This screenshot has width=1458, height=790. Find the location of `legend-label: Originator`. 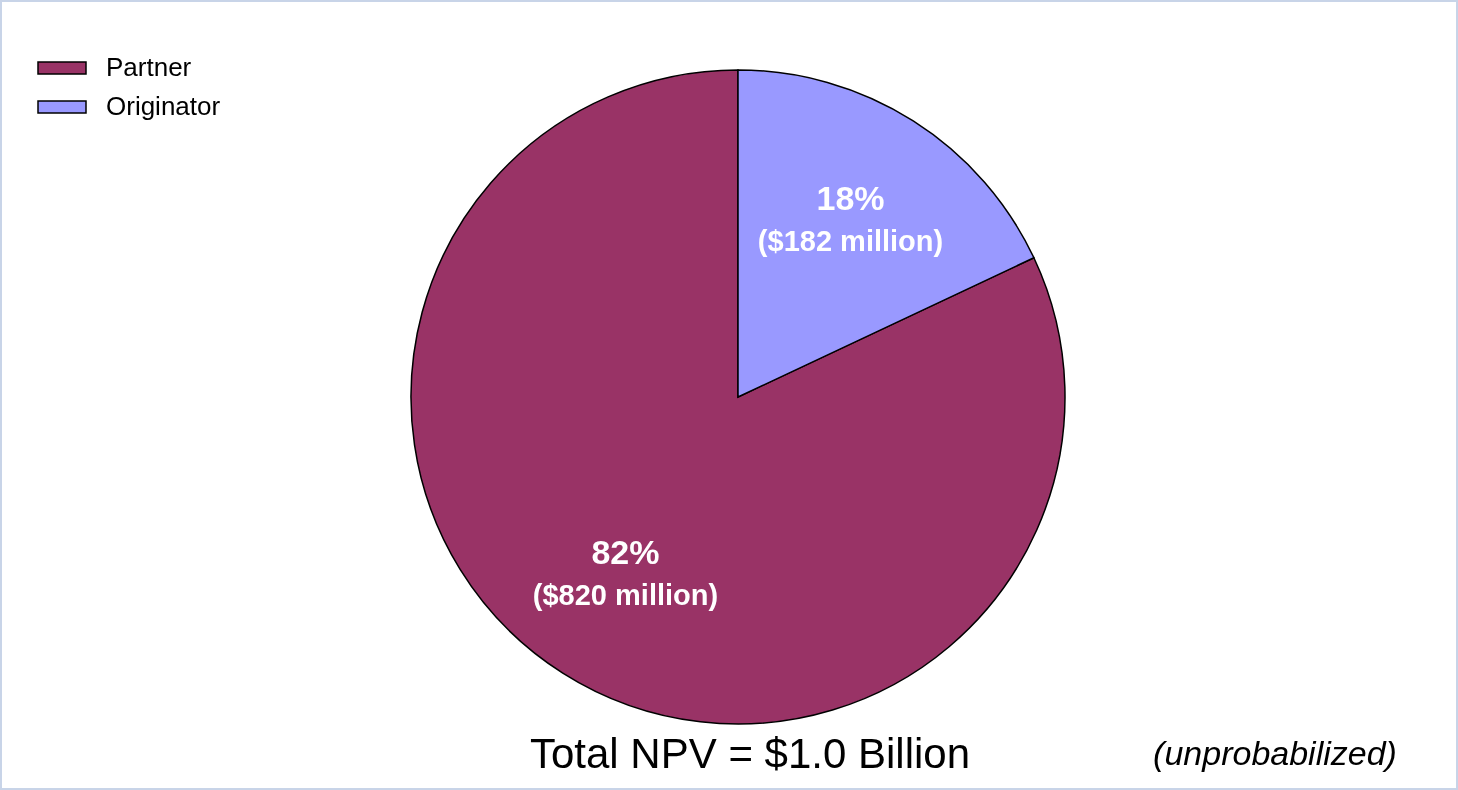

legend-label: Originator is located at coordinates (163, 106).